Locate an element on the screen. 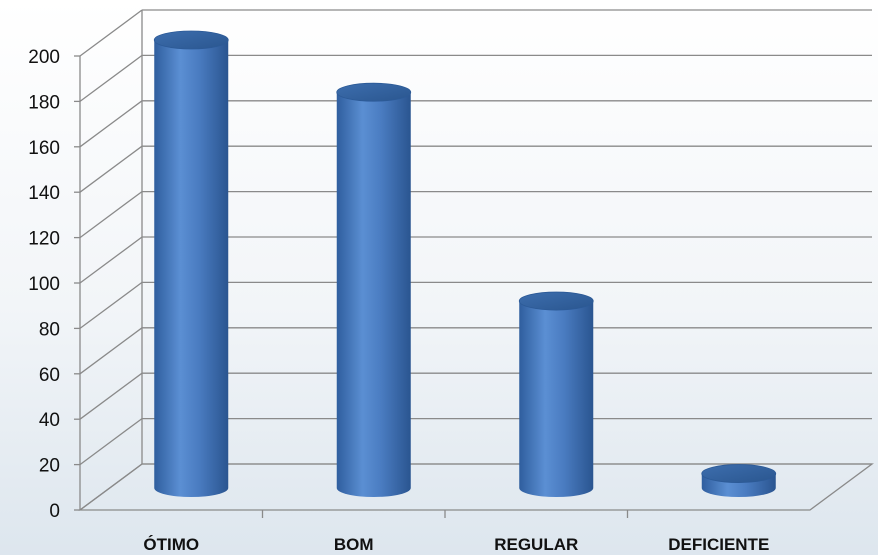 This screenshot has height=555, width=878. x-axis-category-labels: ÓTIMO BOM REGULAR DEFICIENTE is located at coordinates (456, 544).